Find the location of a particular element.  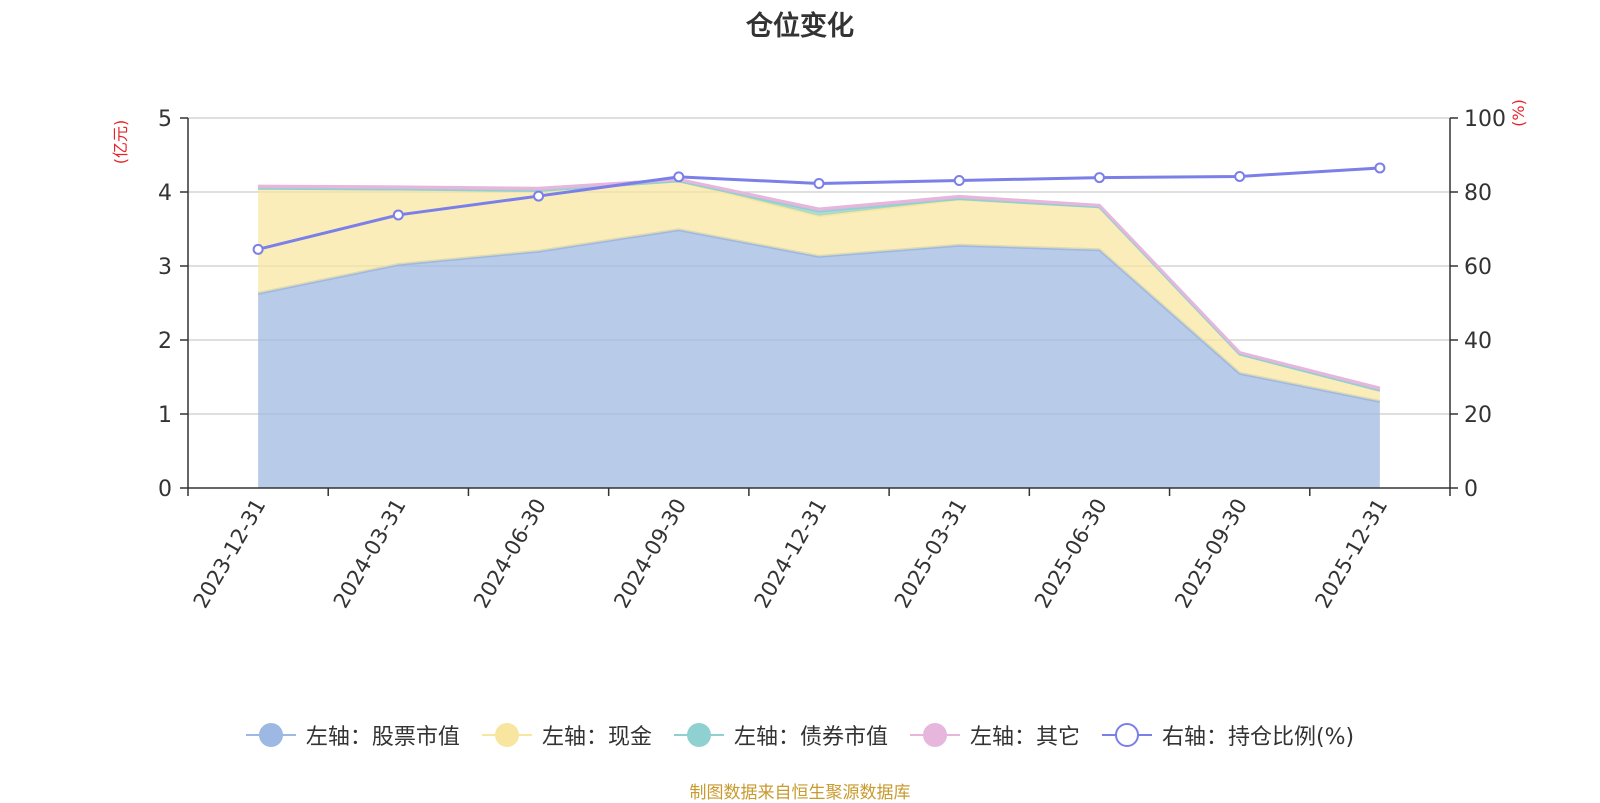

left-tick-label: 0 is located at coordinates (165, 489).